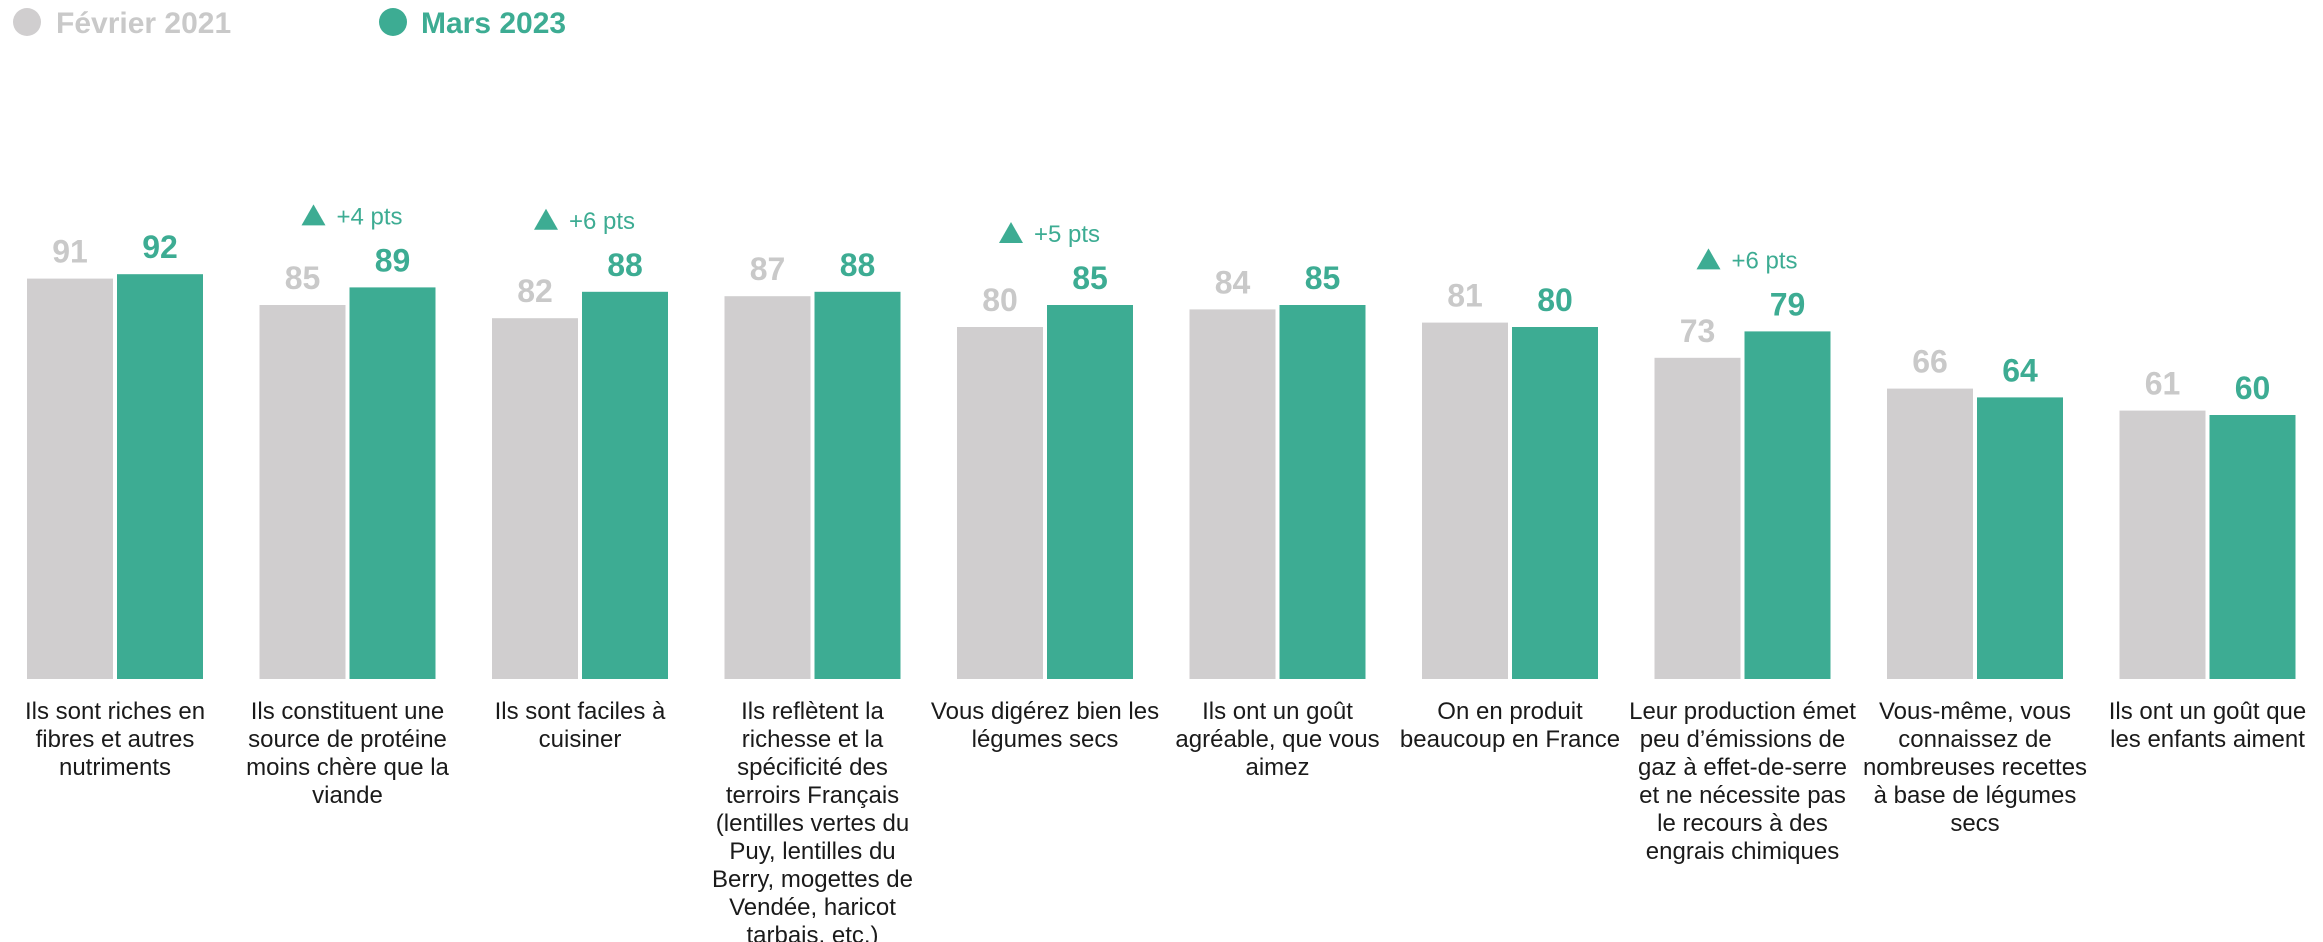 The image size is (2323, 942). Describe the element at coordinates (812, 907) in the screenshot. I see `category-label-line: Vendée, haricot` at that location.